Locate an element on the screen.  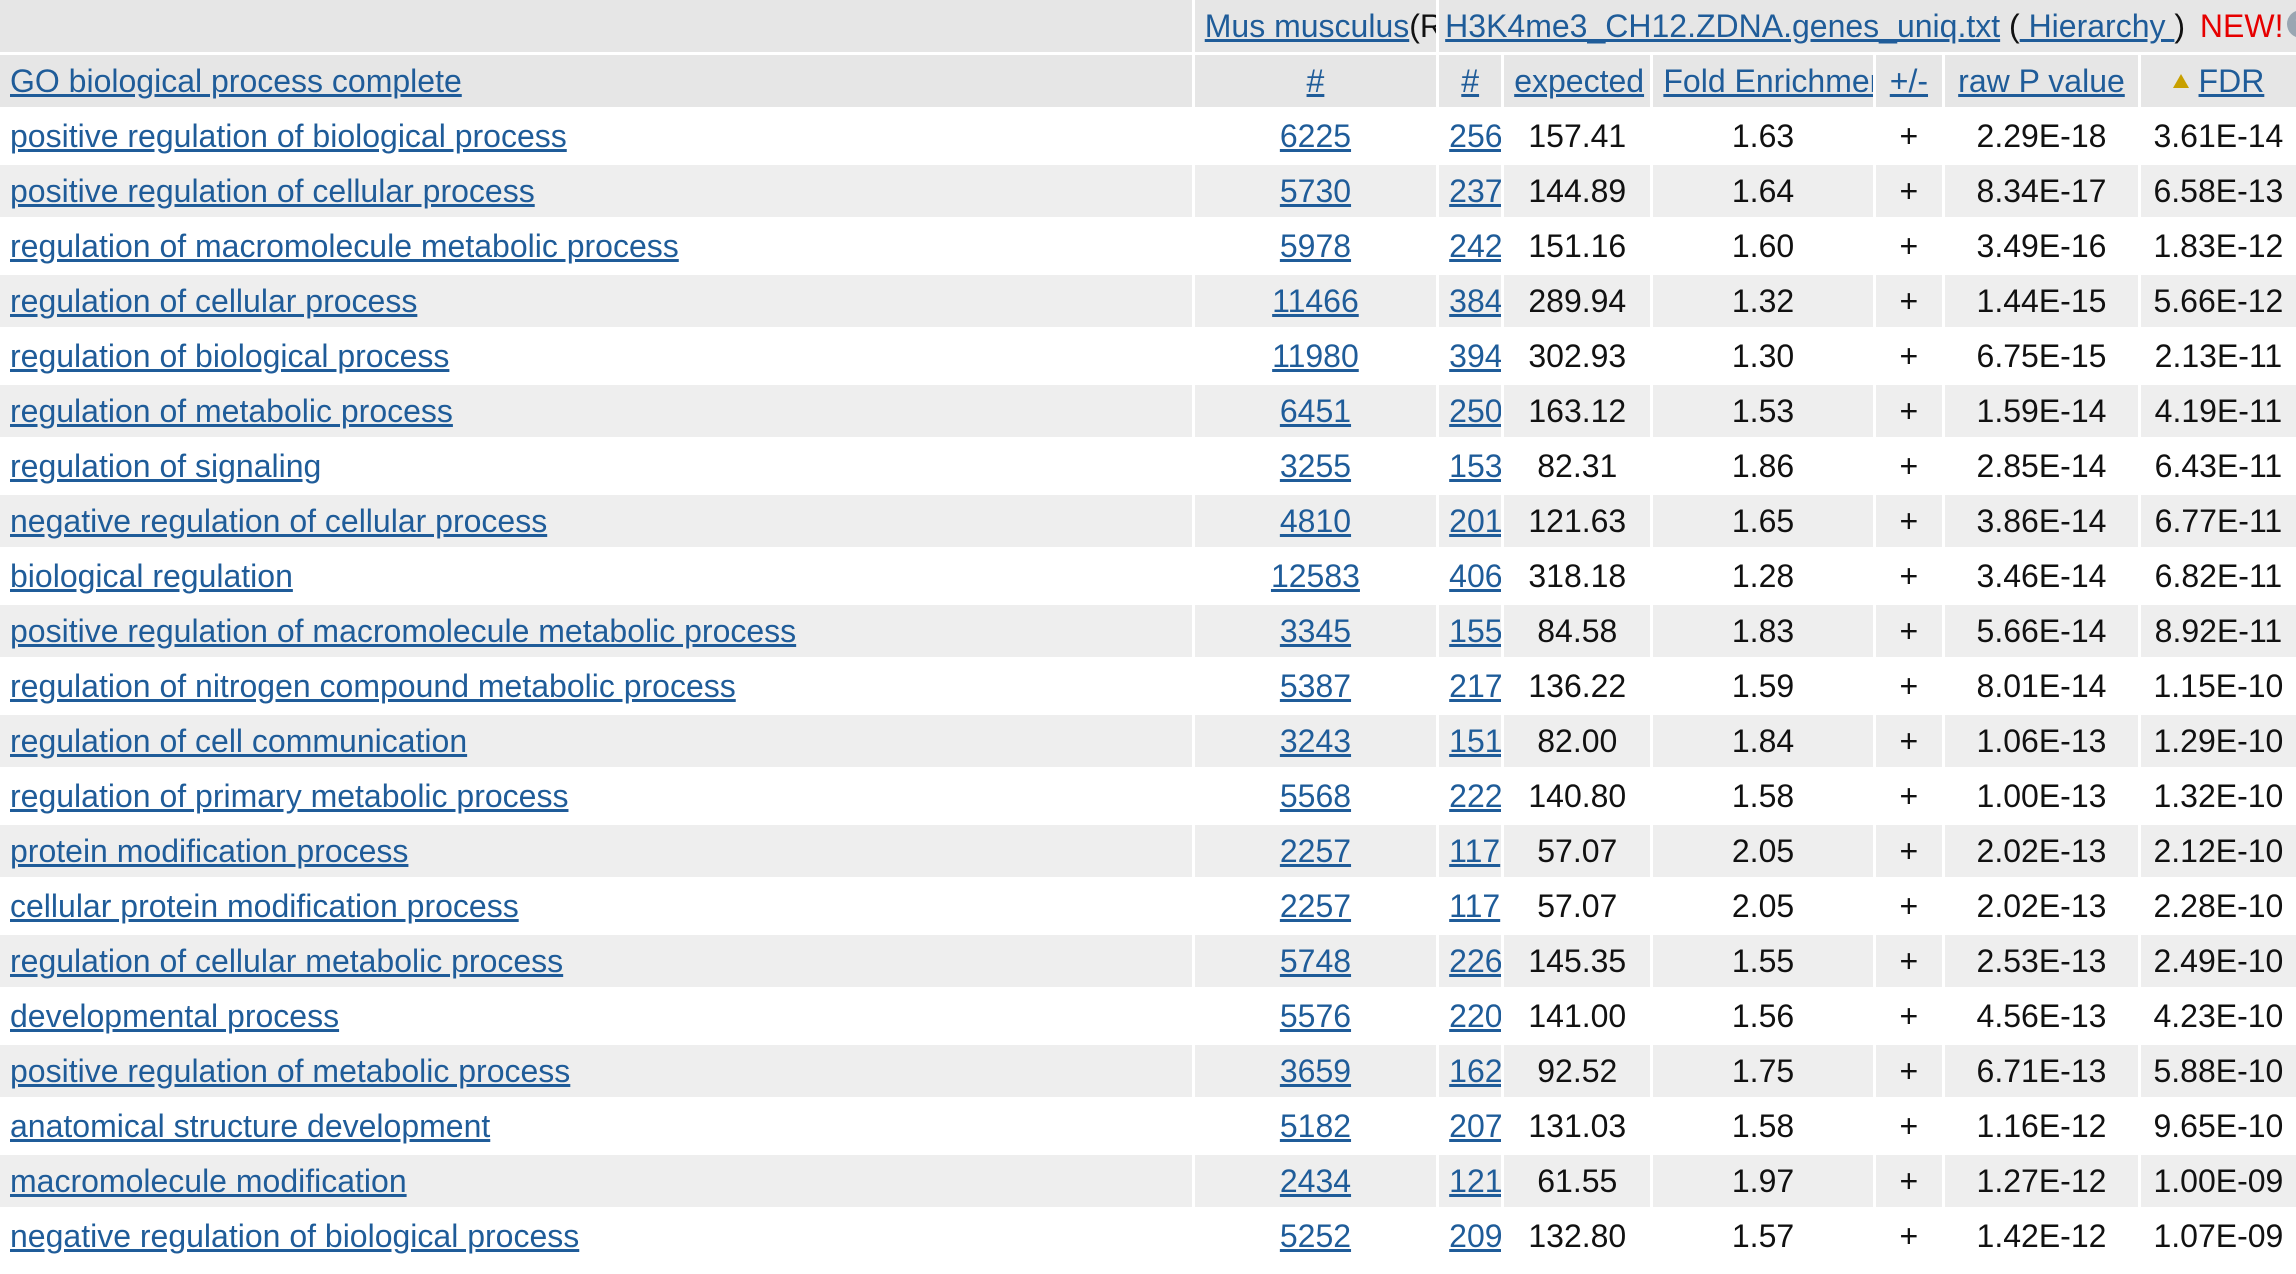
ref-count-link: 12583 is located at coordinates (1315, 576).